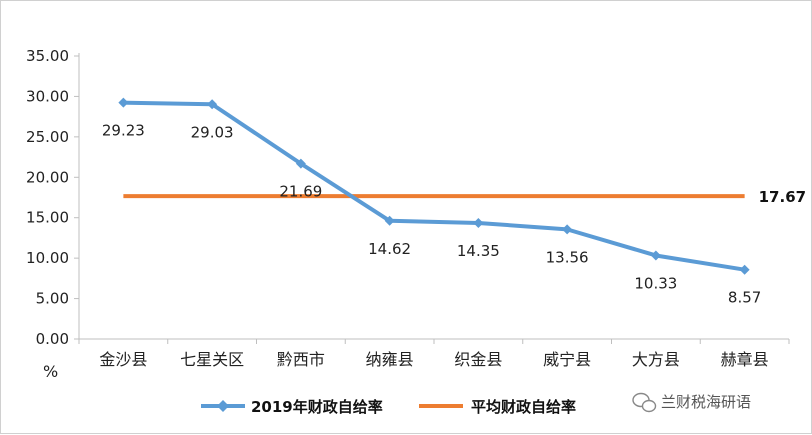 Image resolution: width=812 pixels, height=435 pixels. Describe the element at coordinates (301, 359) in the screenshot. I see `x-category-label: 黔西市` at that location.